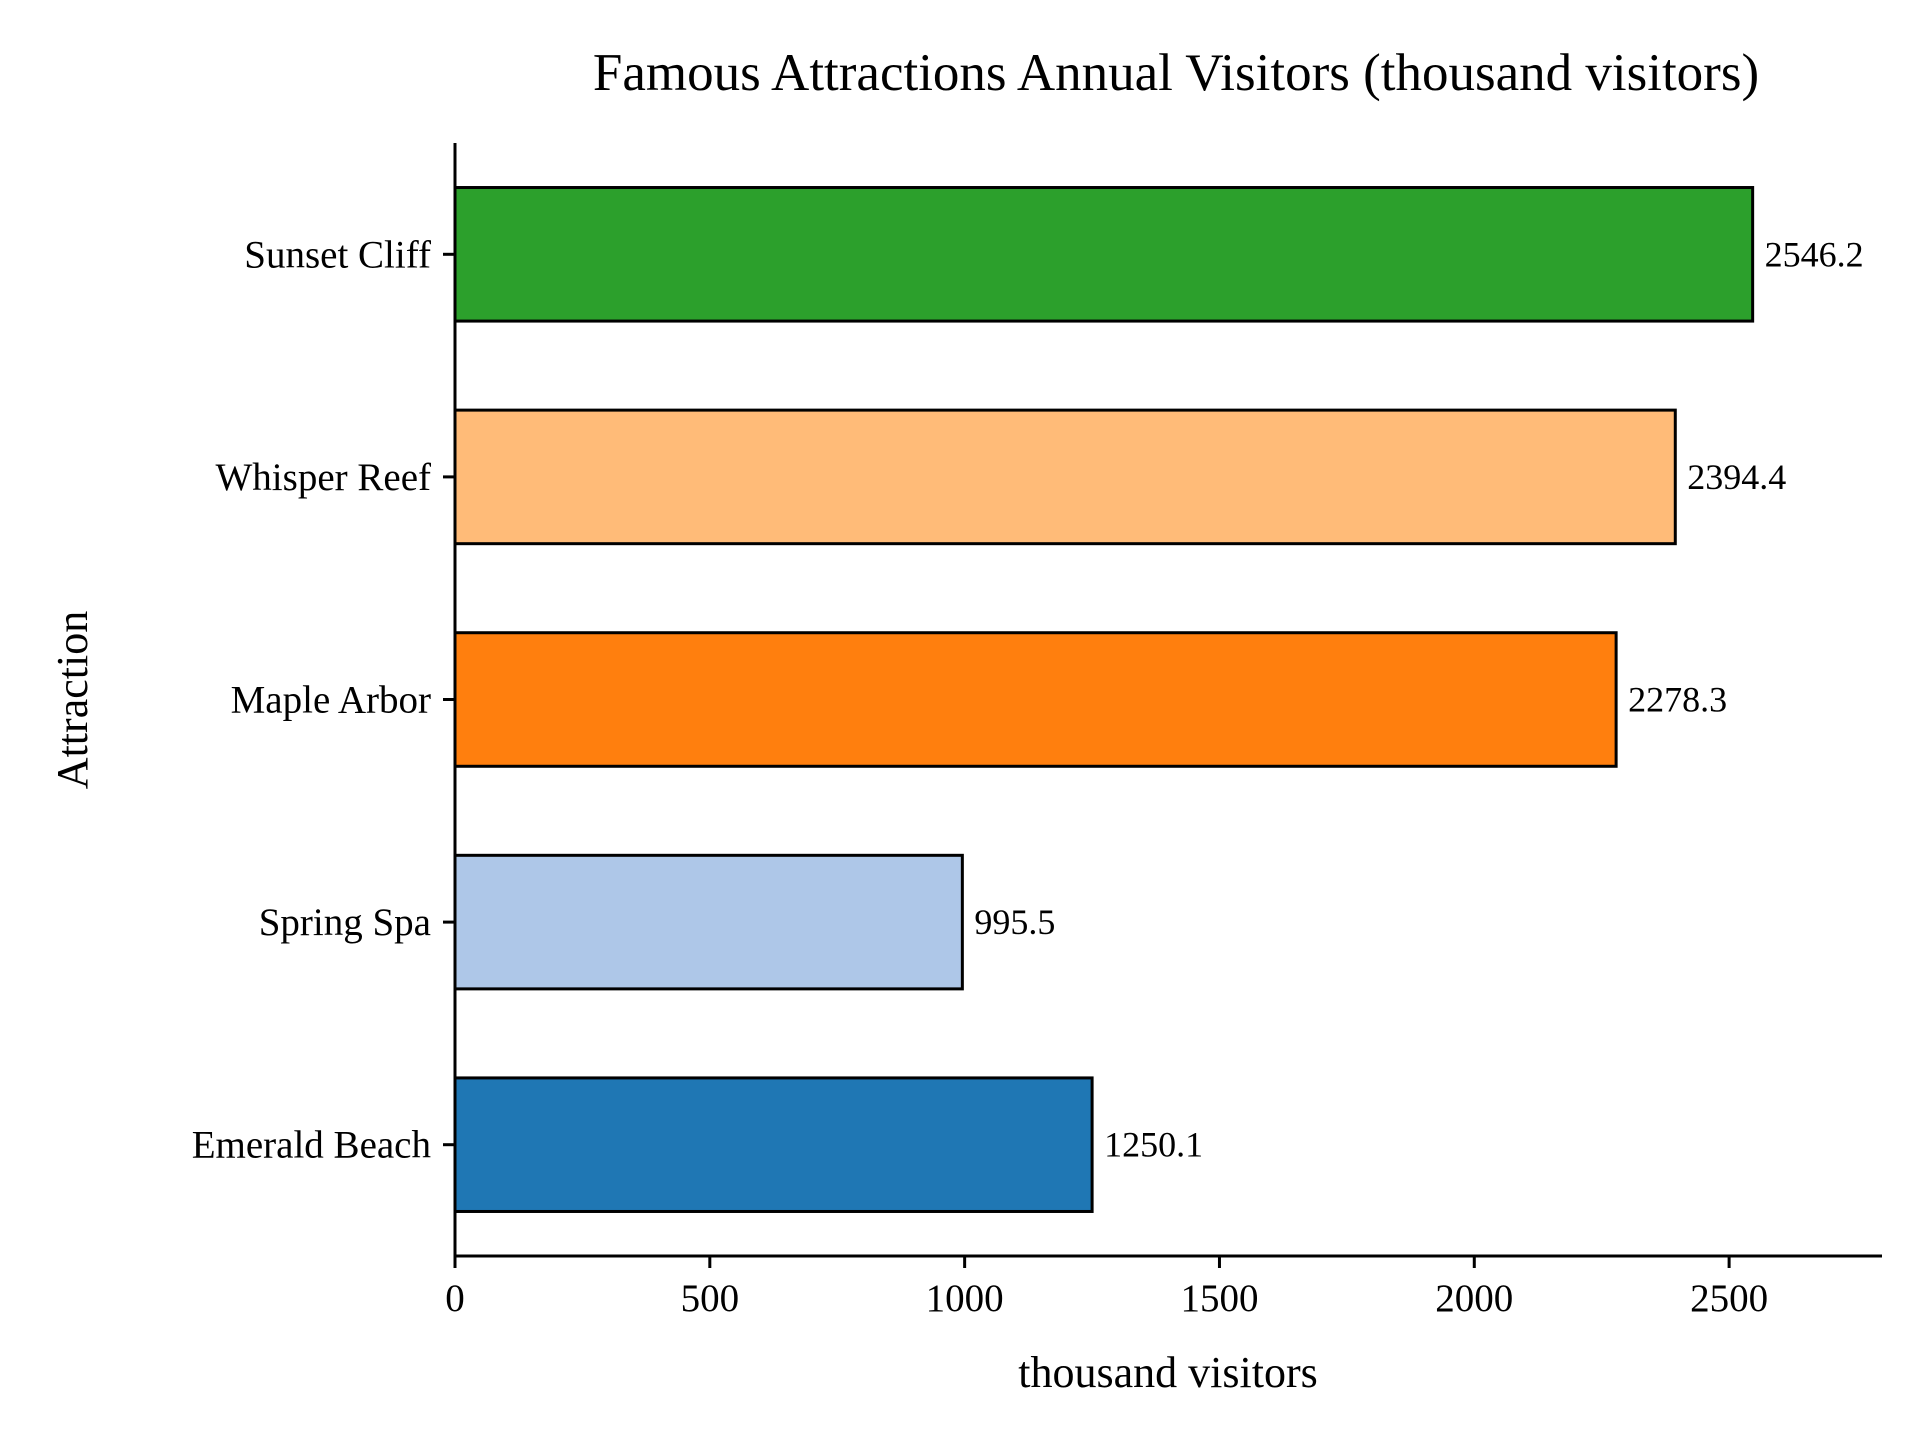  I want to click on y-tick-label-spring-spa: Spring Spa, so click(345, 922).